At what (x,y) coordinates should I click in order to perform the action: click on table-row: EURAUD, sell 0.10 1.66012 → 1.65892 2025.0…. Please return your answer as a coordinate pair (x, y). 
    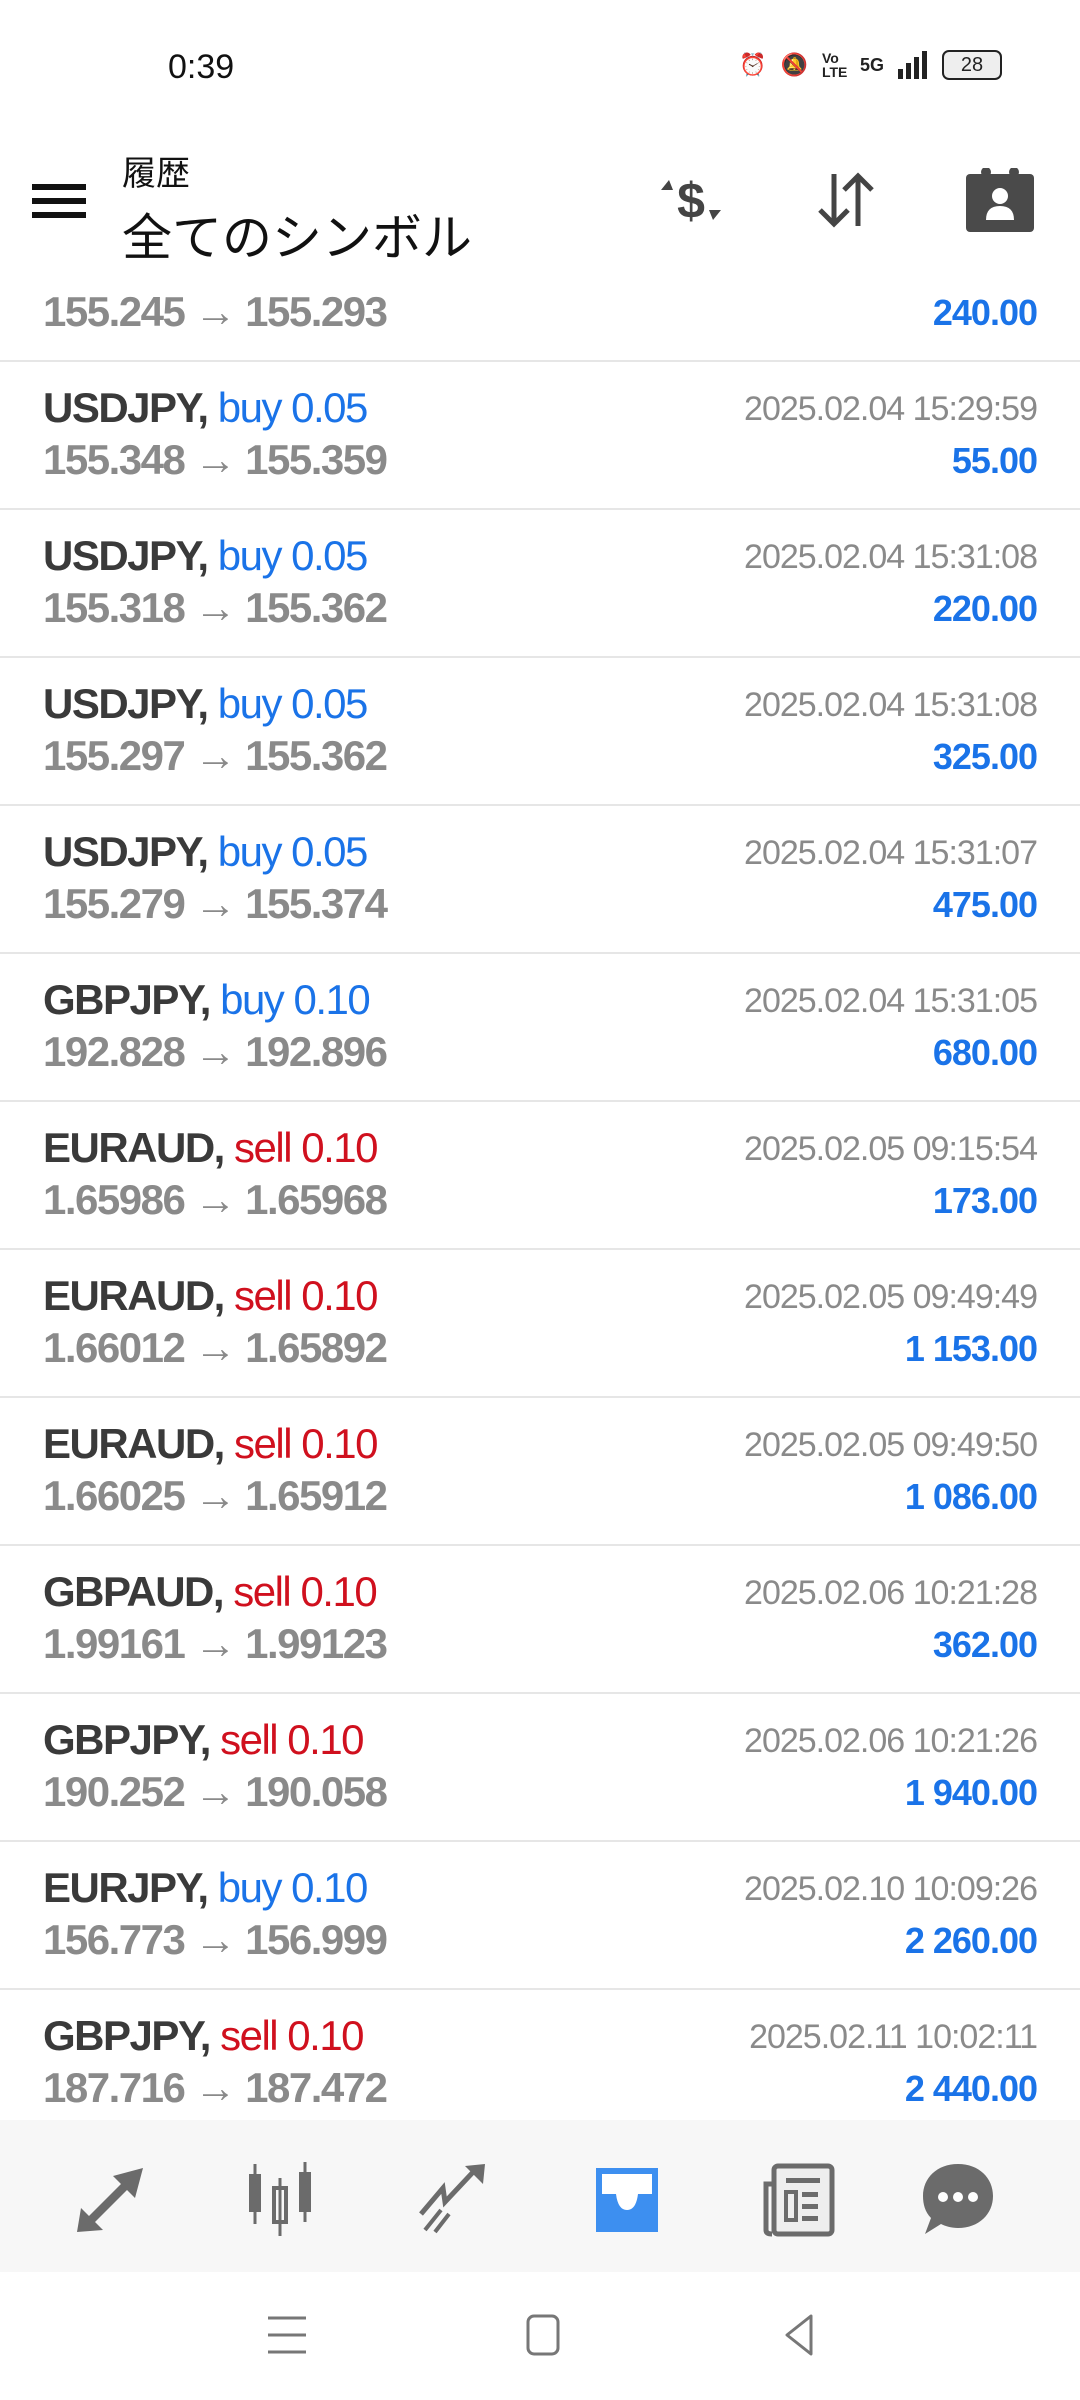
    Looking at the image, I should click on (540, 1324).